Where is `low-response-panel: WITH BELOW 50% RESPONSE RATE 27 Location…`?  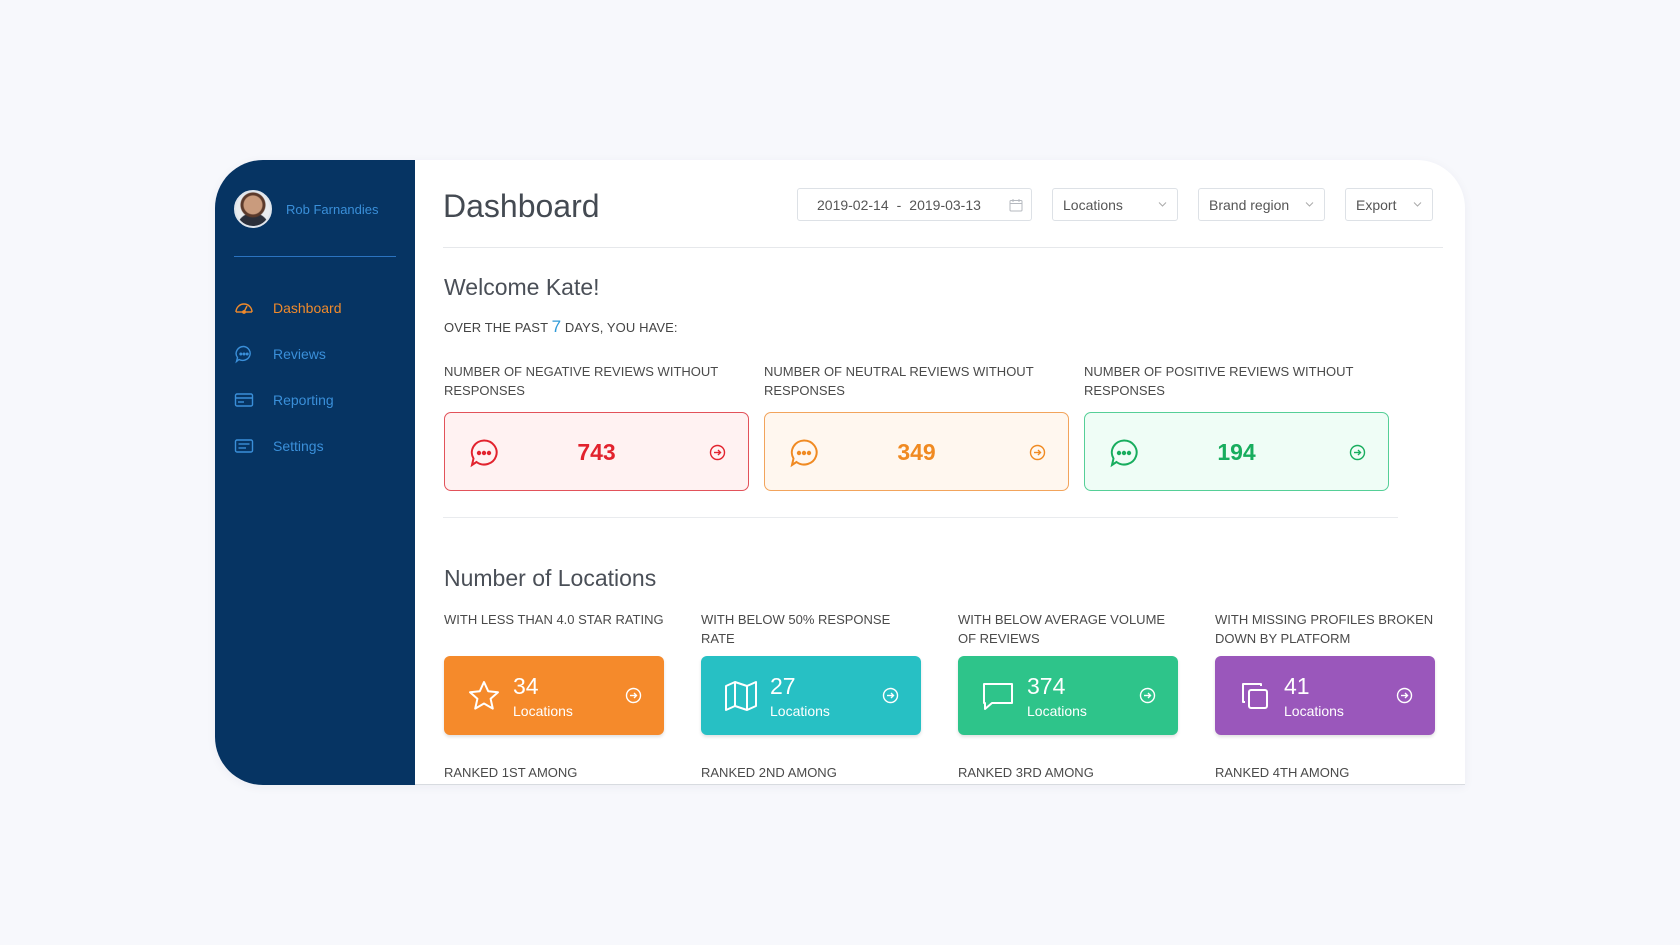
low-response-panel: WITH BELOW 50% RESPONSE RATE 27 Location… is located at coordinates (811, 695).